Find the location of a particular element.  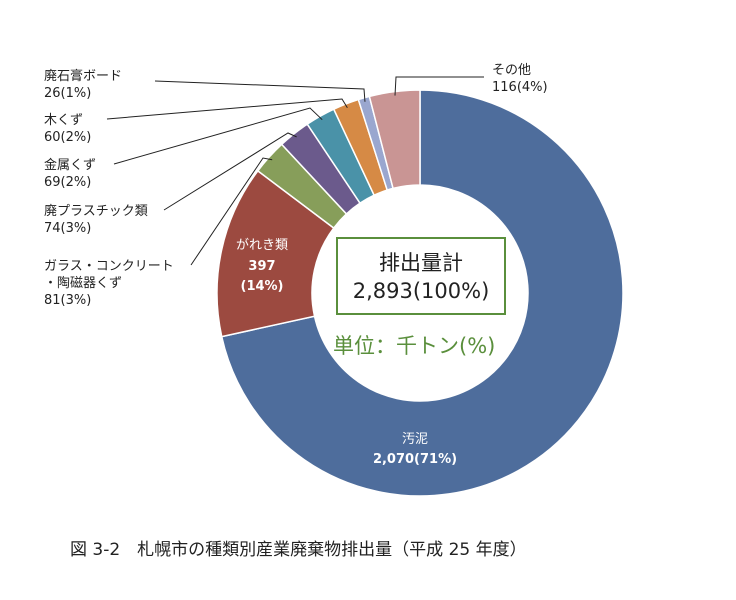

slice-label-name-1: がれき類 is located at coordinates (262, 245).